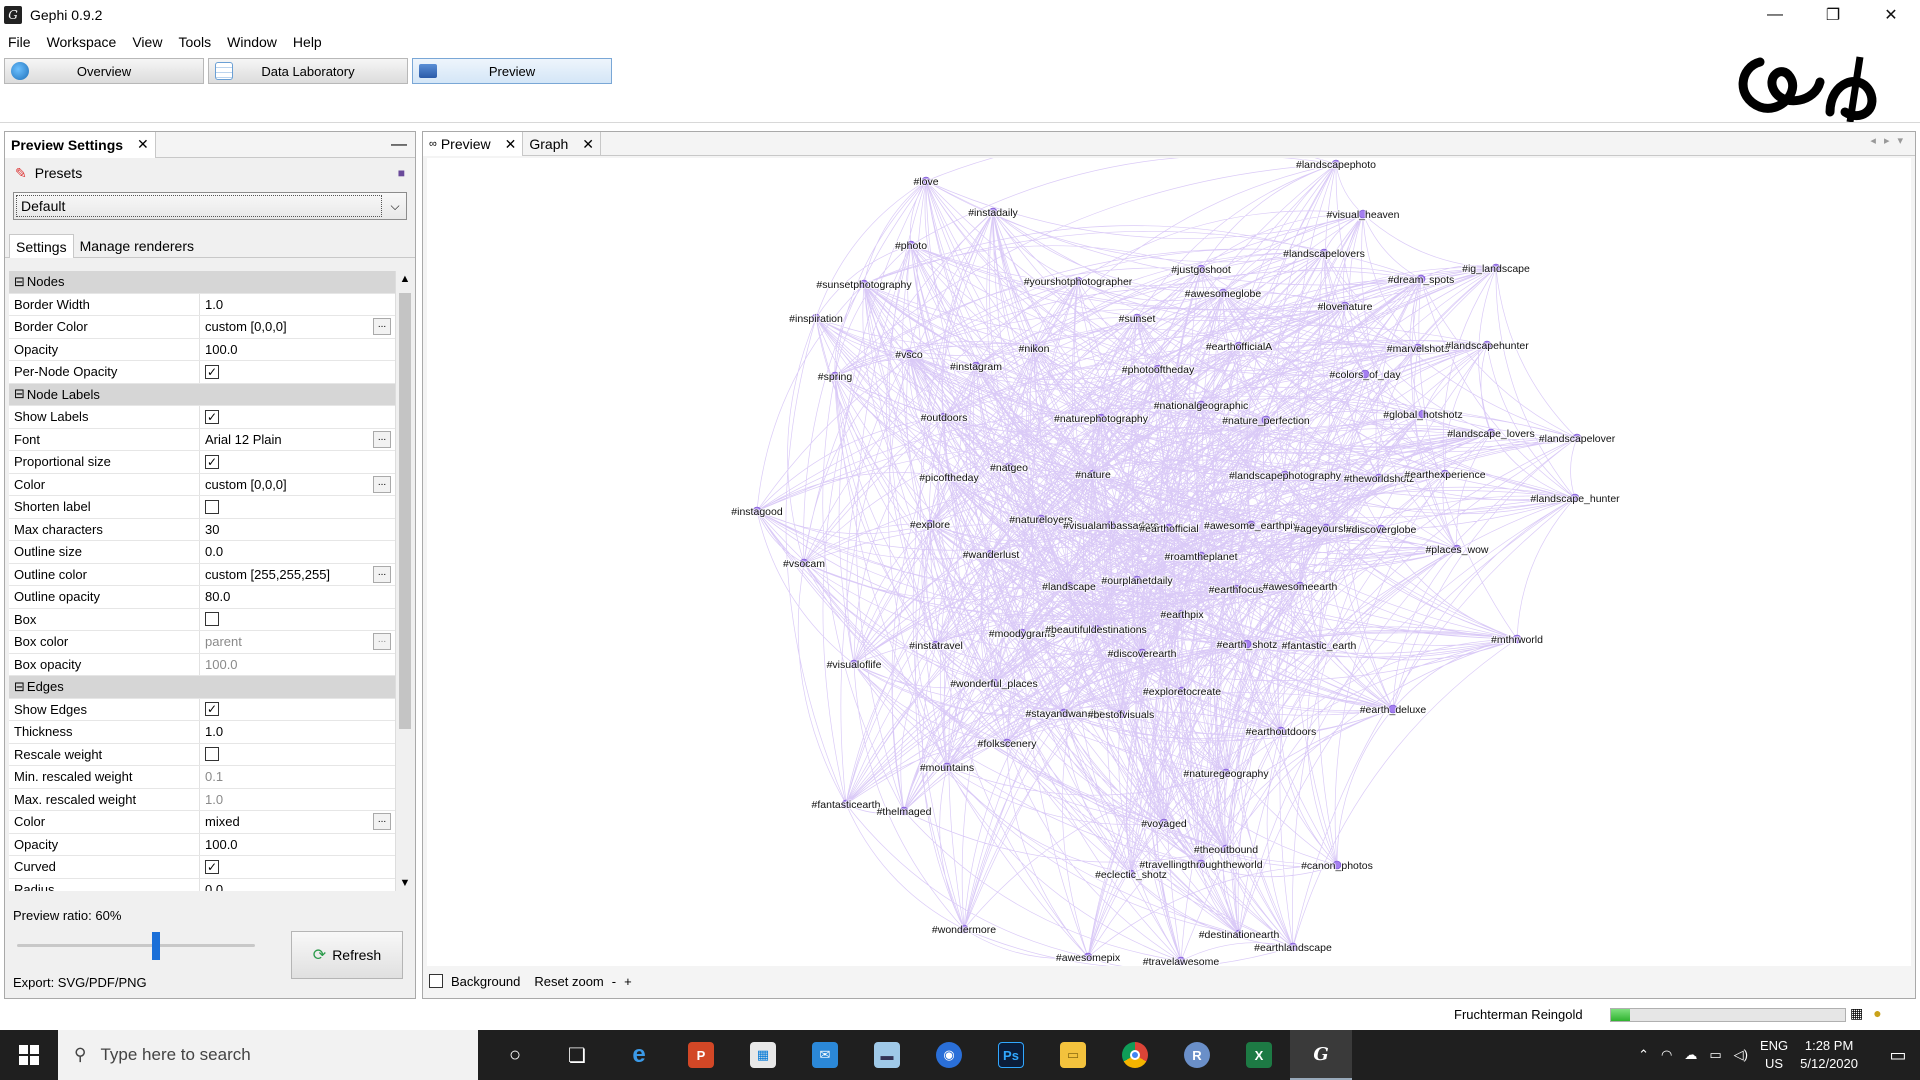 The image size is (1920, 1080). I want to click on preview-ratio-slider, so click(136, 945).